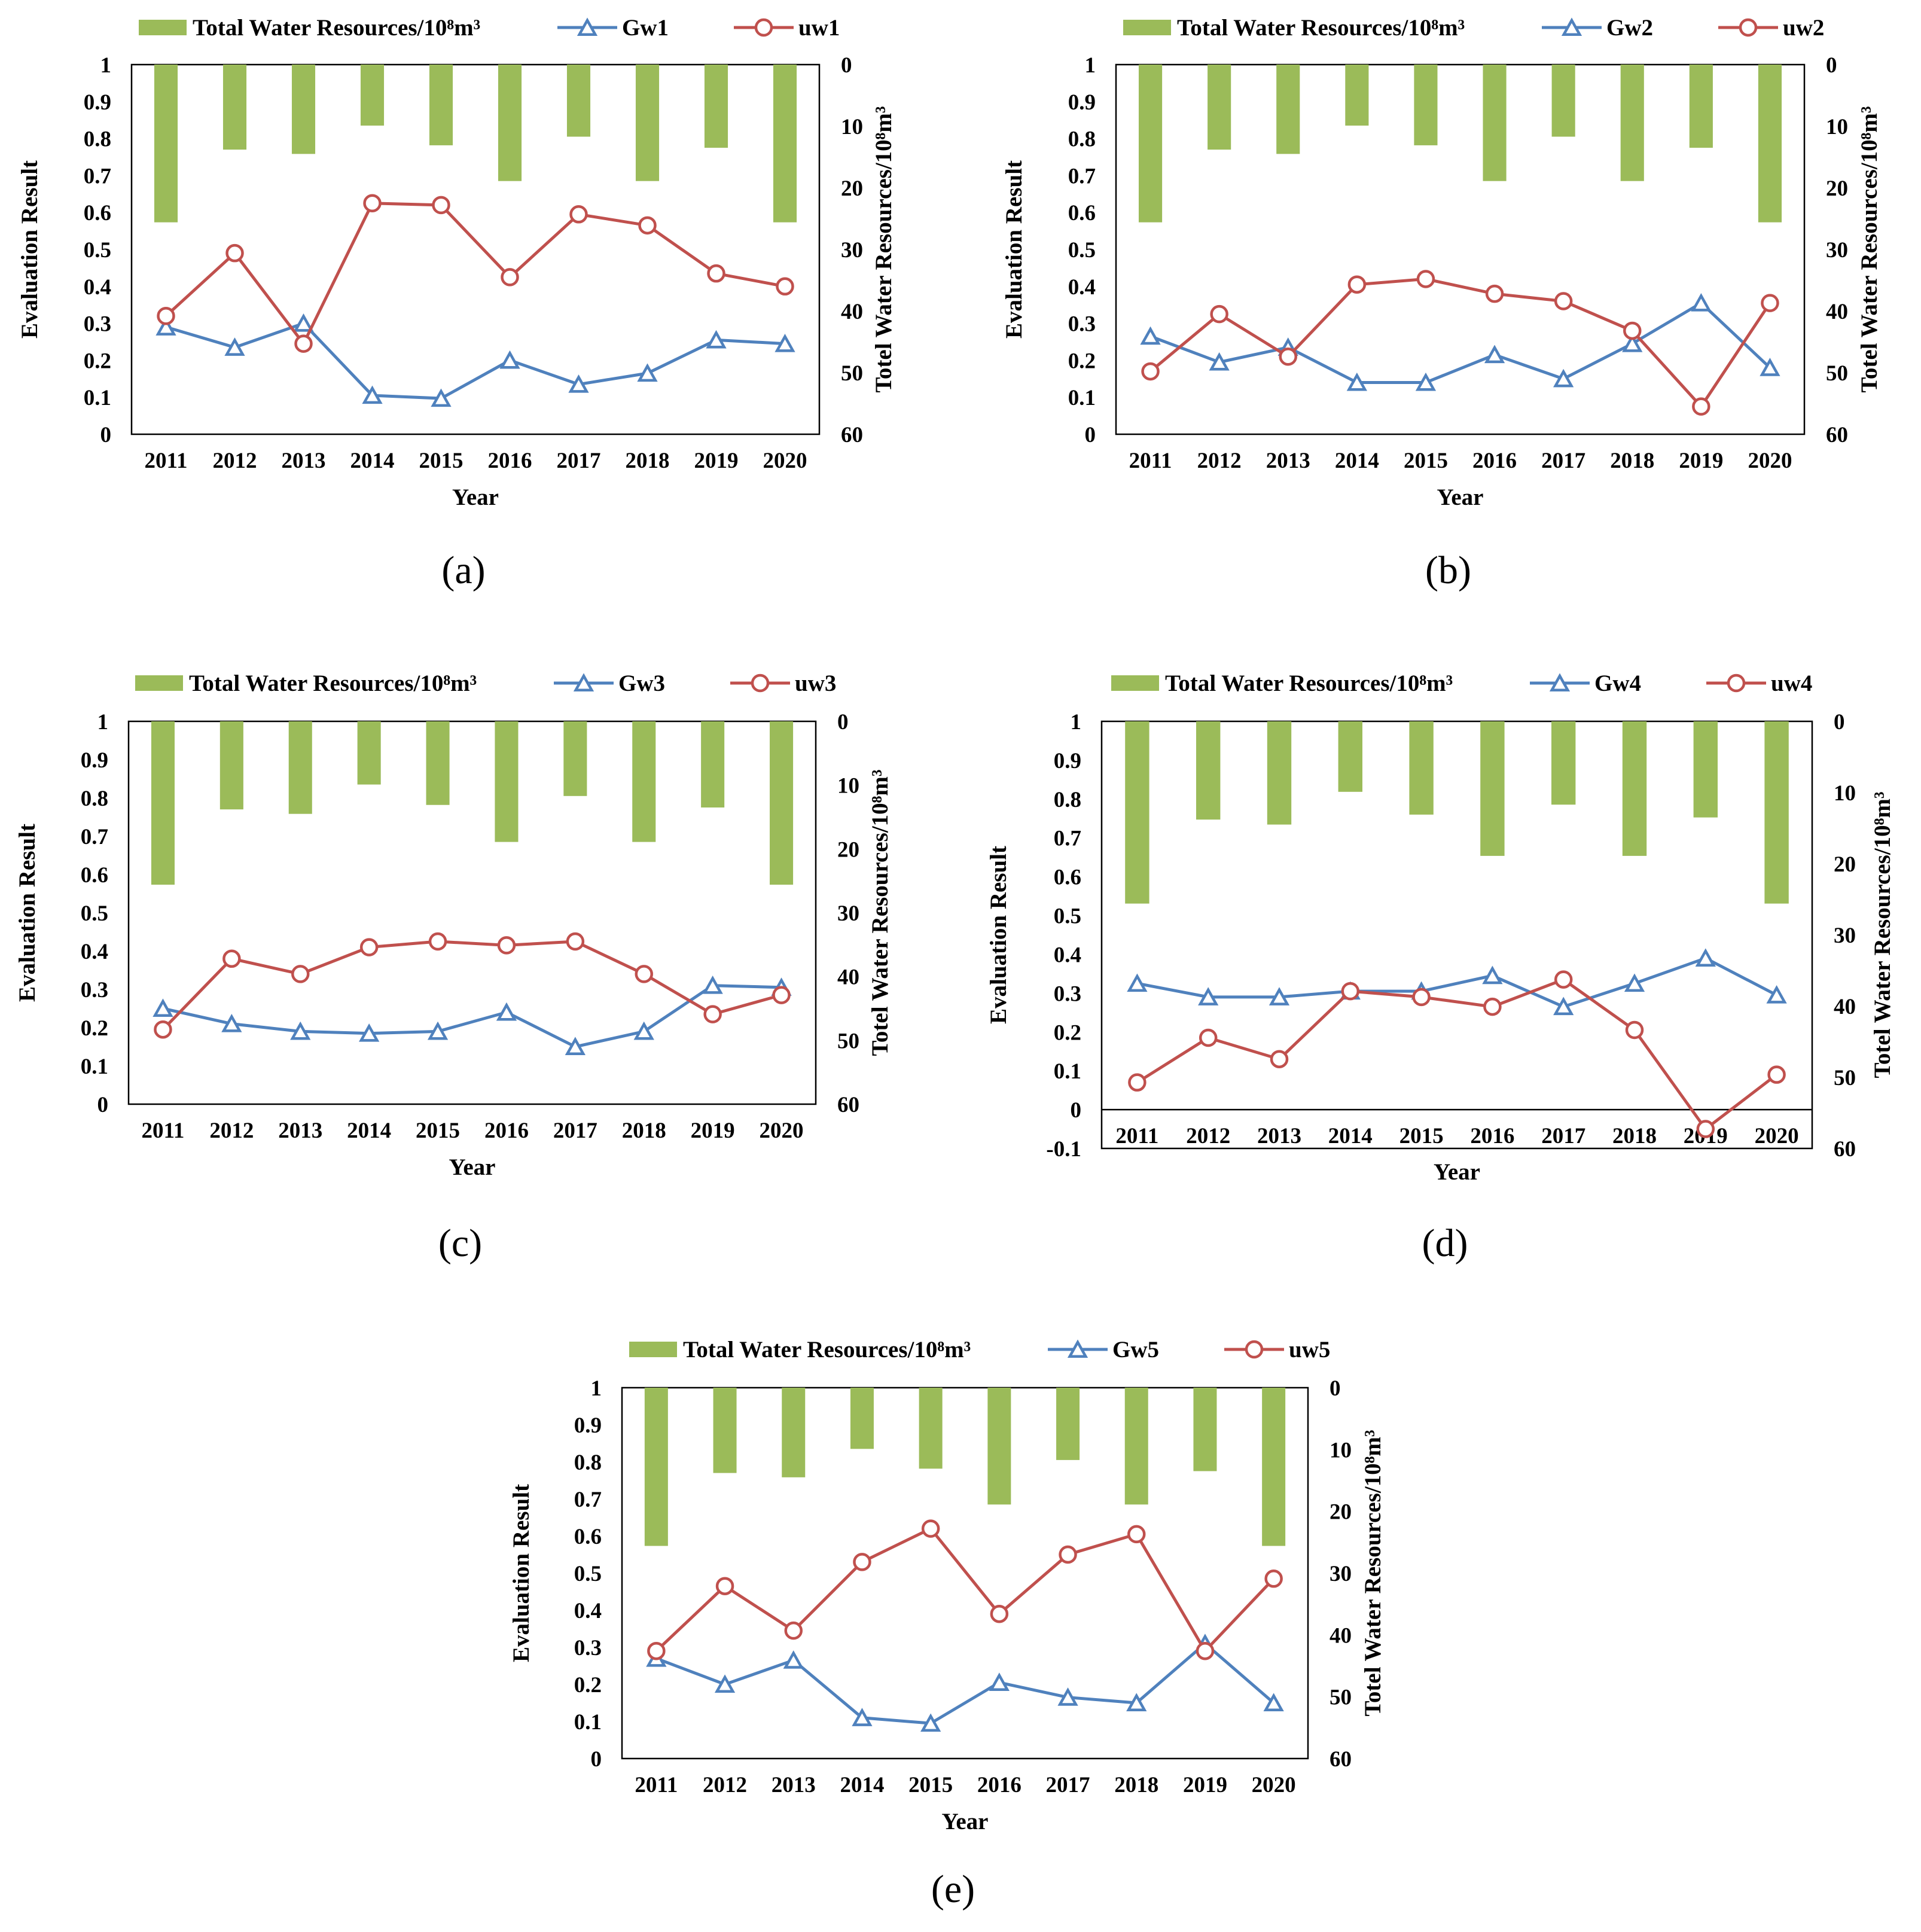 This screenshot has width=1921, height=1932. Describe the element at coordinates (999, 1785) in the screenshot. I see `x-tick-label: 2016` at that location.